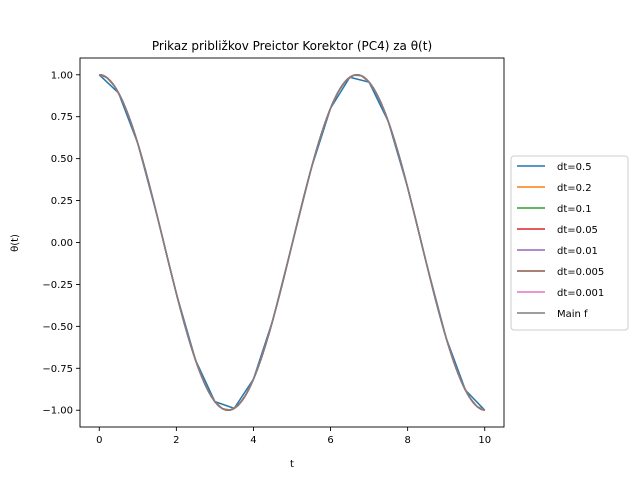 Image resolution: width=640 pixels, height=480 pixels. What do you see at coordinates (62, 201) in the screenshot?
I see `y-tick-label: 0.25` at bounding box center [62, 201].